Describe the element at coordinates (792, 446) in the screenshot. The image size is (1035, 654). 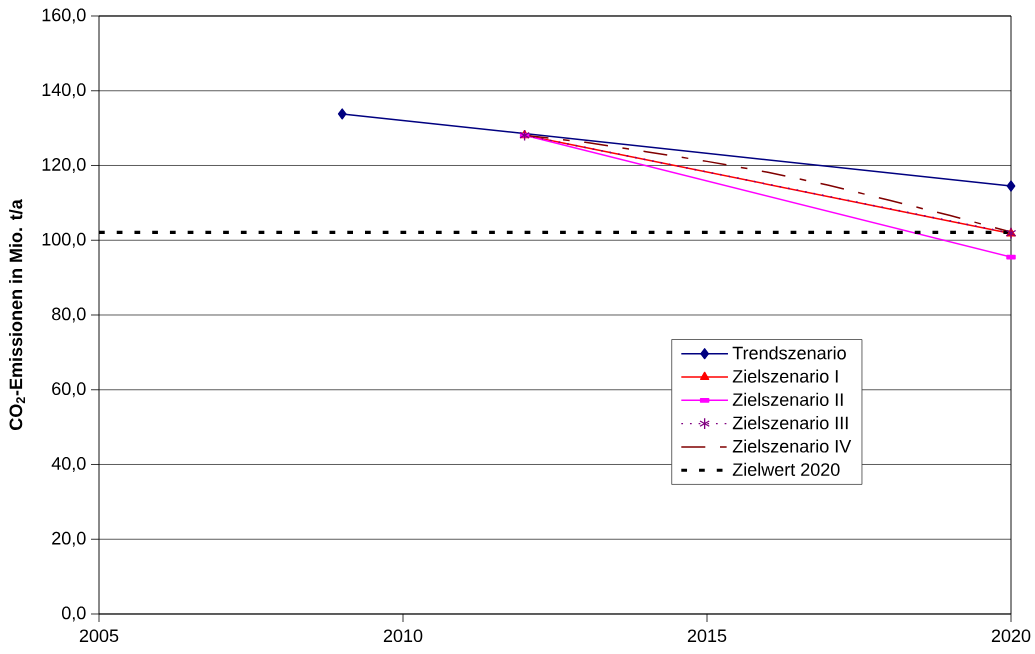
I see `legend-label: Zielszenario IV` at that location.